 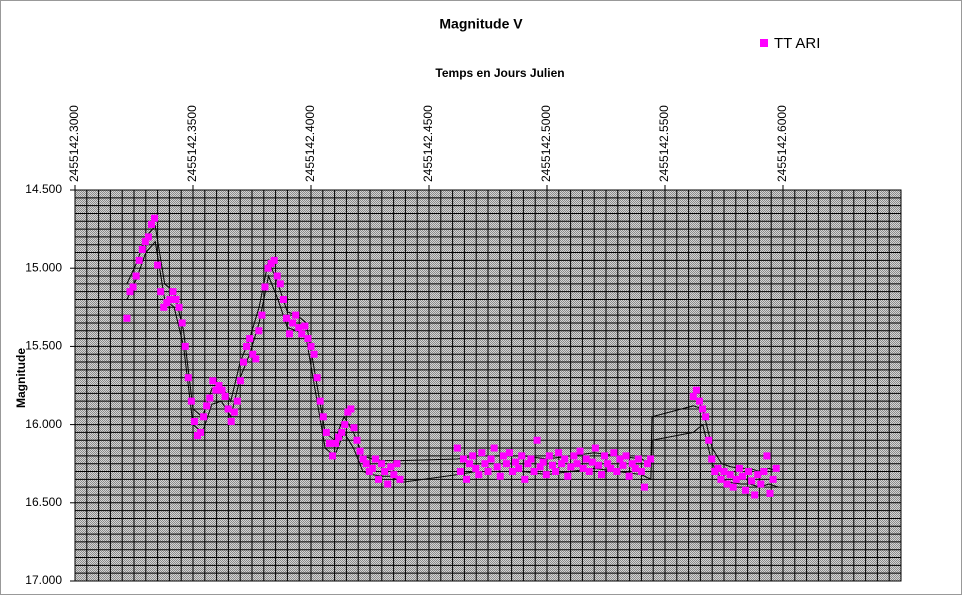 I want to click on x-tick-label: 2455142.3000, so click(x=74, y=143).